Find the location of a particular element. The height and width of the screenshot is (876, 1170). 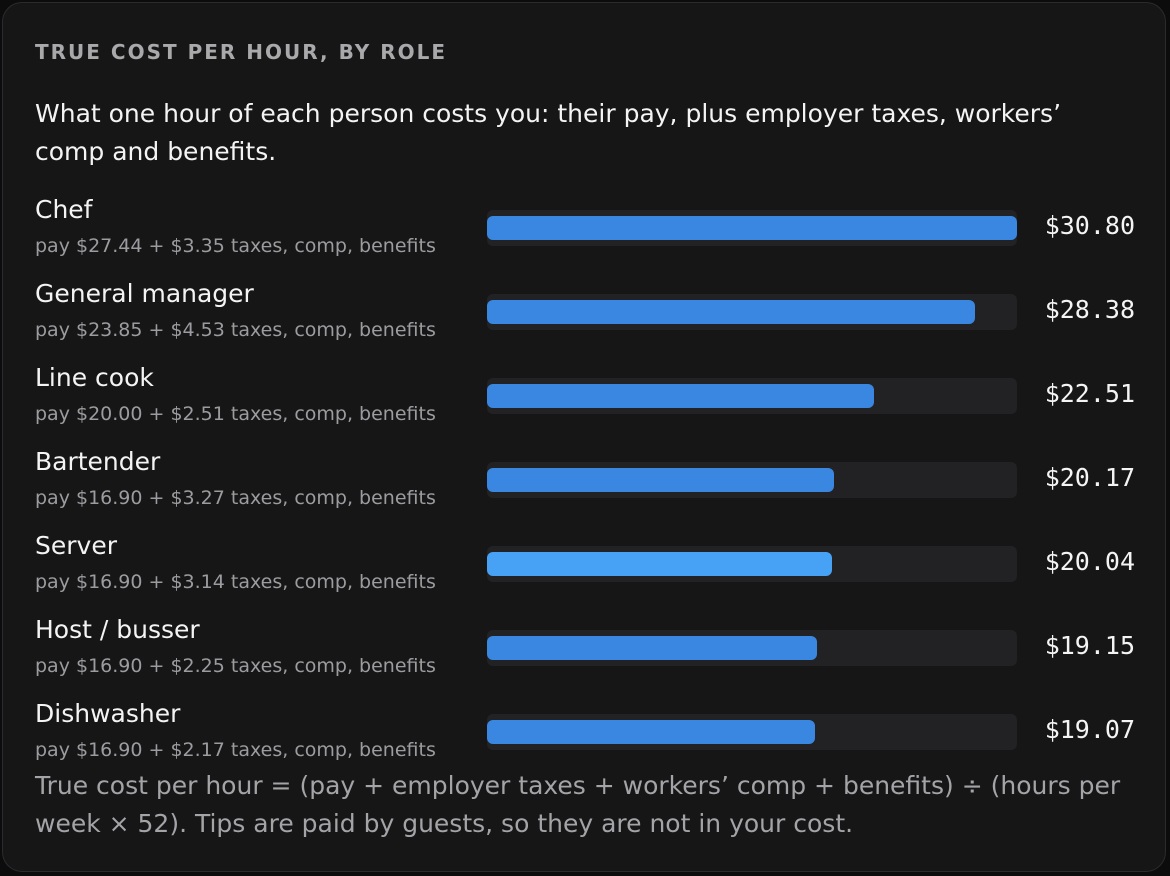

cost-value: $19.07 is located at coordinates (1089, 729).